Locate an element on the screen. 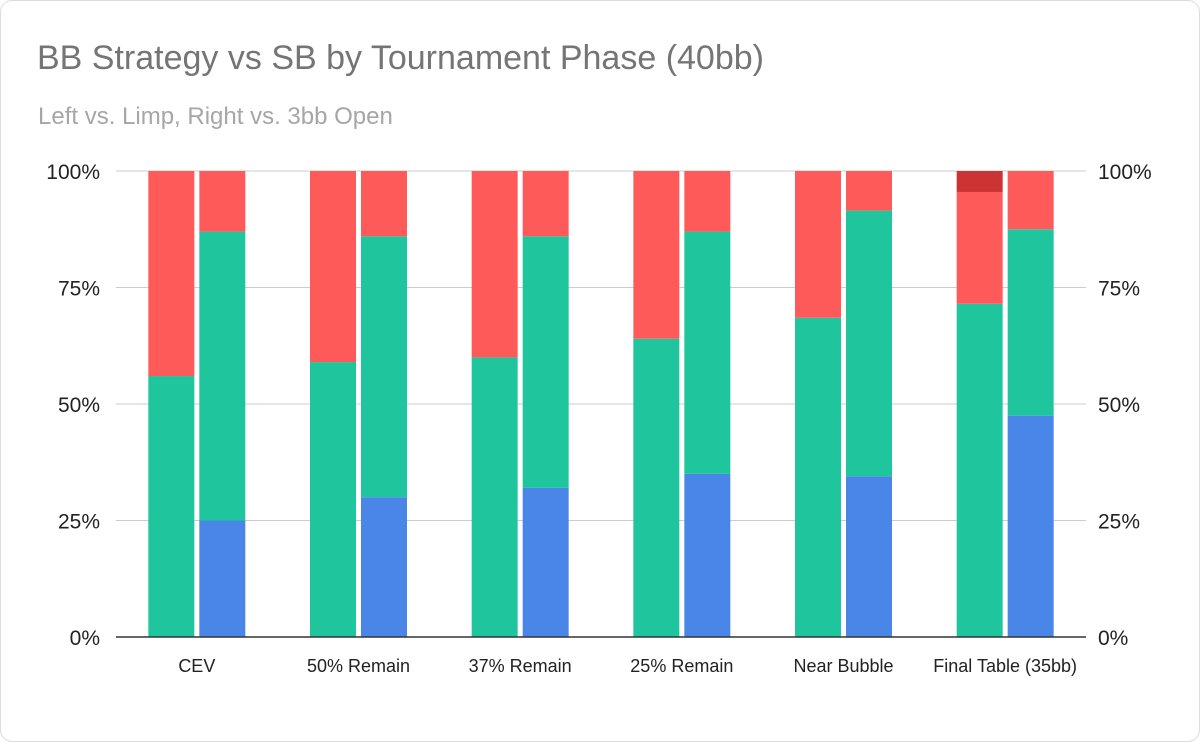 This screenshot has height=742, width=1200. x-tick-label: Near Bubble is located at coordinates (843, 666).